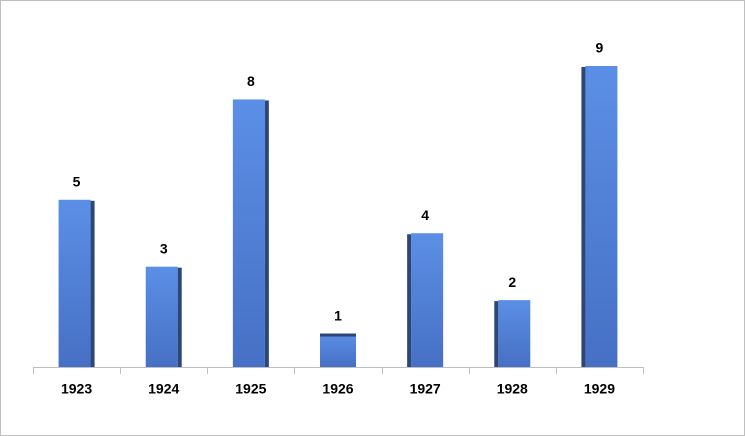  What do you see at coordinates (77, 181) in the screenshot?
I see `data-label: 5` at bounding box center [77, 181].